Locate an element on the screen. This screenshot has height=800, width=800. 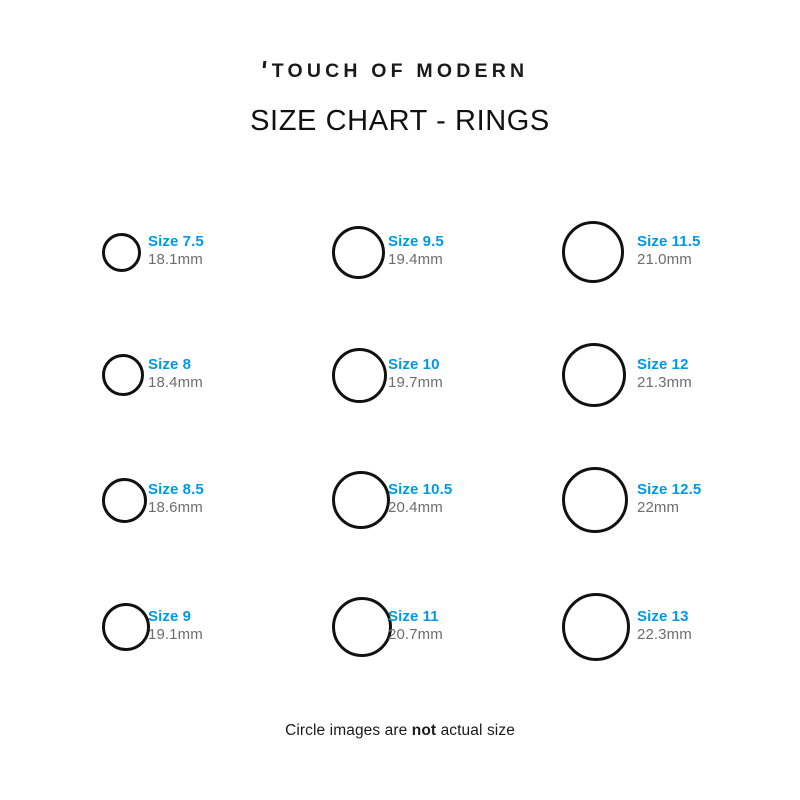
size-cell-text: Size 13 22.3mm is located at coordinates (664, 626).